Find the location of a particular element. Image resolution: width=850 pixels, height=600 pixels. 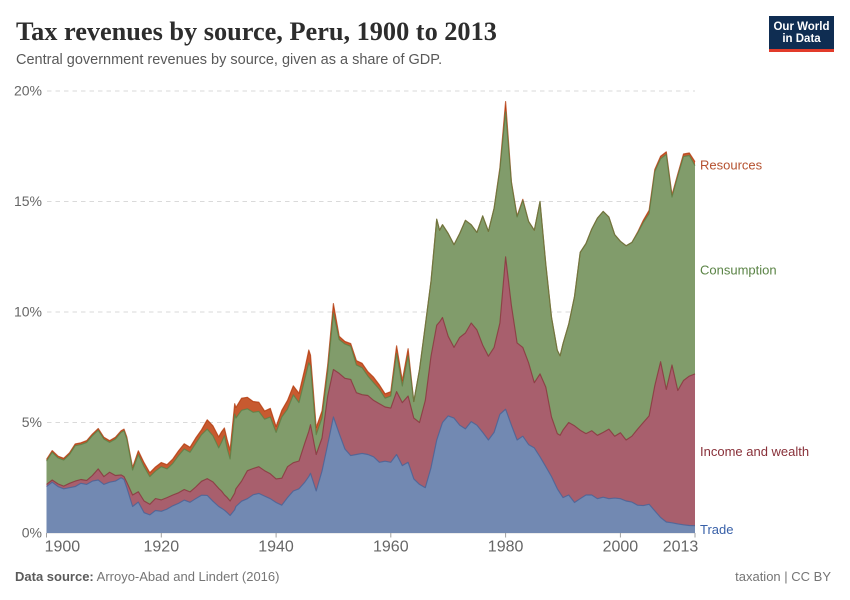

svg-text: 10% is located at coordinates (28, 312).